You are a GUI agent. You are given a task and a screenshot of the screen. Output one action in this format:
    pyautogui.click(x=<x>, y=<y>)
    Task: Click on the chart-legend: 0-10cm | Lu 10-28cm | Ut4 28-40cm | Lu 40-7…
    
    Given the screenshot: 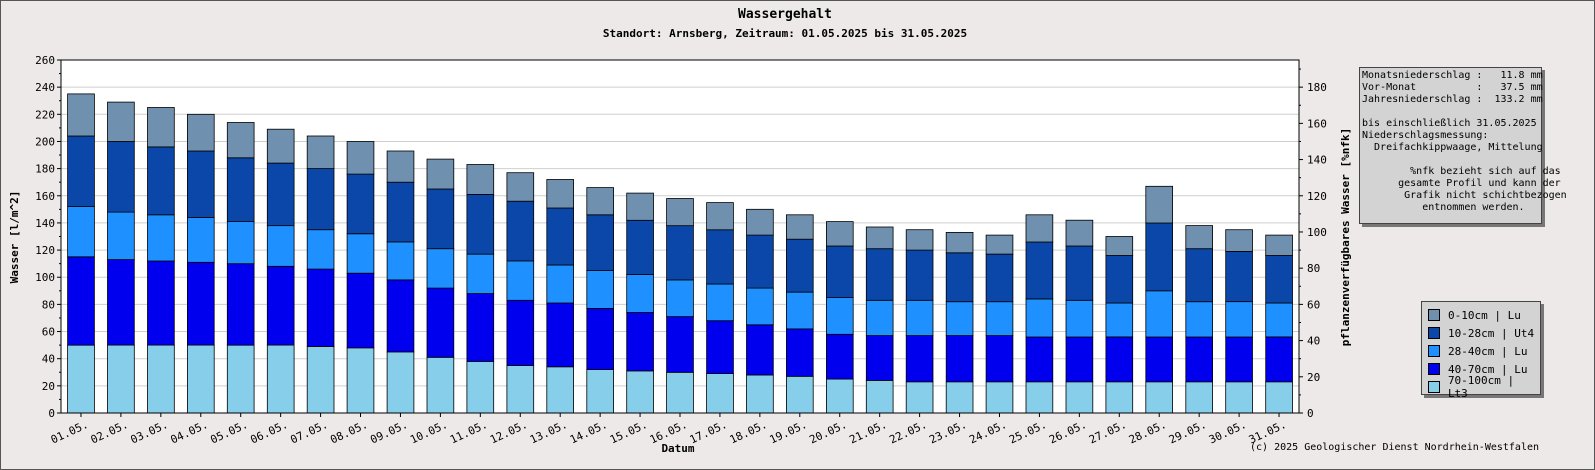 What is the action you would take?
    pyautogui.click(x=1481, y=350)
    